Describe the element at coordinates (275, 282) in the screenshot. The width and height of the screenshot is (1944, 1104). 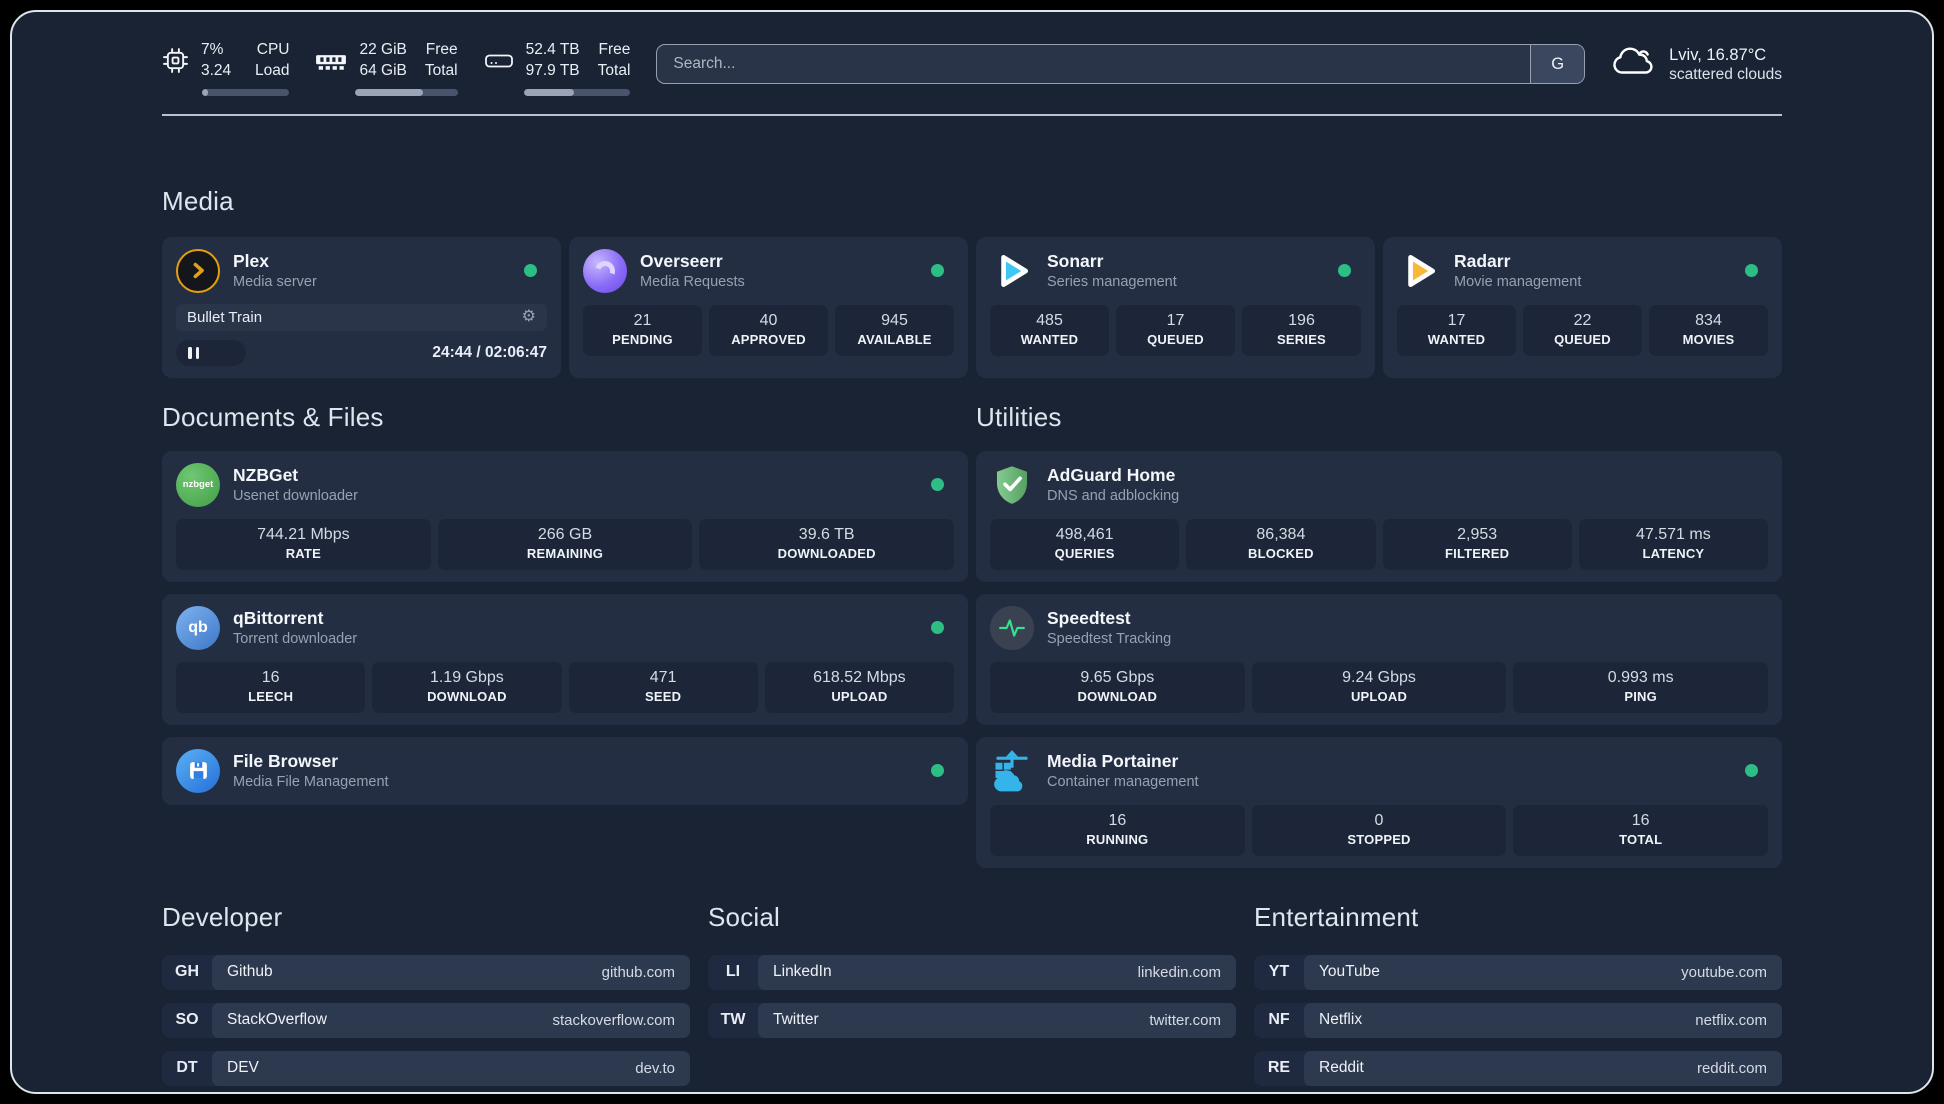
I see `card-subtitle: Media server` at that location.